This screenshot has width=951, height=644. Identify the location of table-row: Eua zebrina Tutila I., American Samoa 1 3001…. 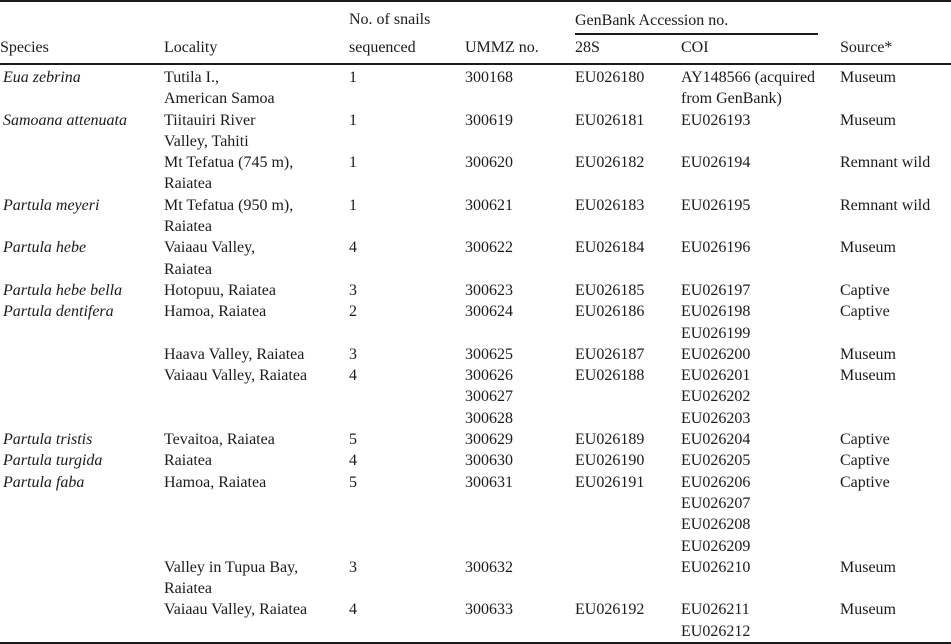
(475, 87).